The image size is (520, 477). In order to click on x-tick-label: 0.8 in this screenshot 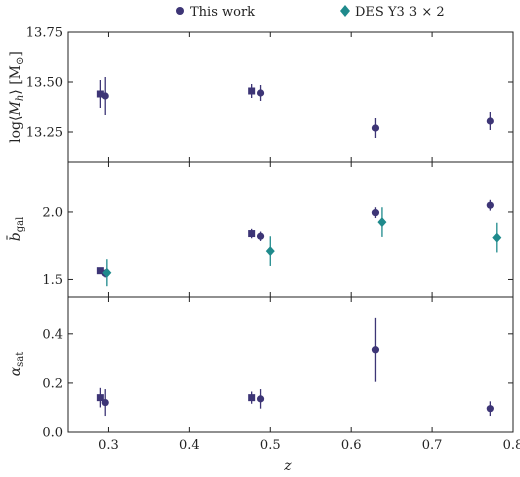, I will do `click(511, 445)`.